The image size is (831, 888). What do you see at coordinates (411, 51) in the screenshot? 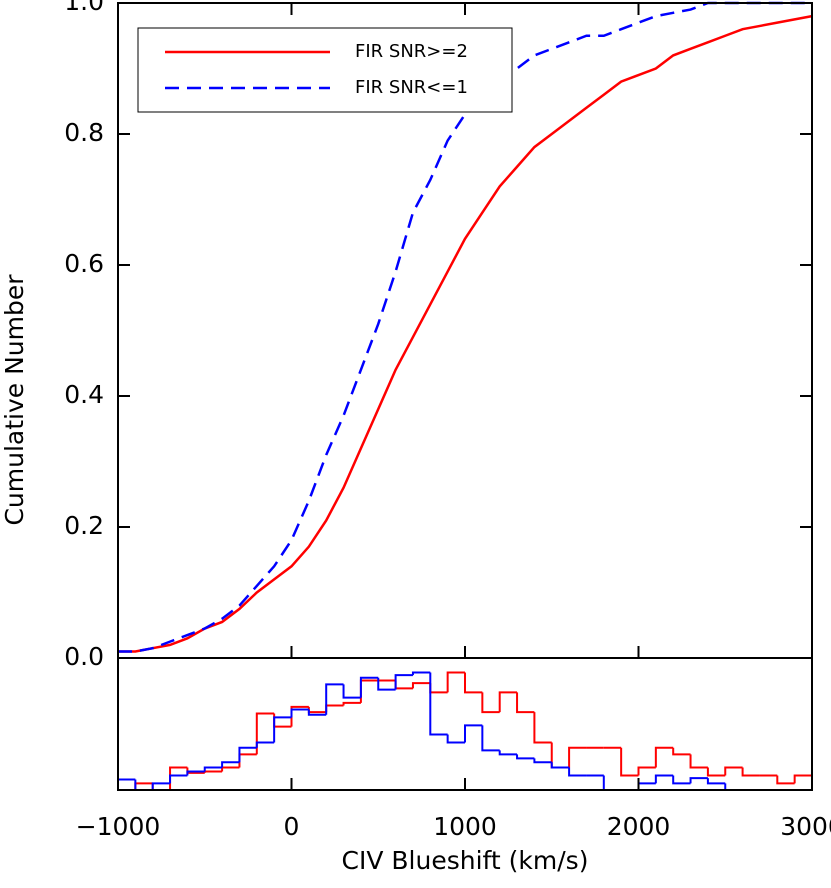
I see `legend-label: FIR SNR>=2` at bounding box center [411, 51].